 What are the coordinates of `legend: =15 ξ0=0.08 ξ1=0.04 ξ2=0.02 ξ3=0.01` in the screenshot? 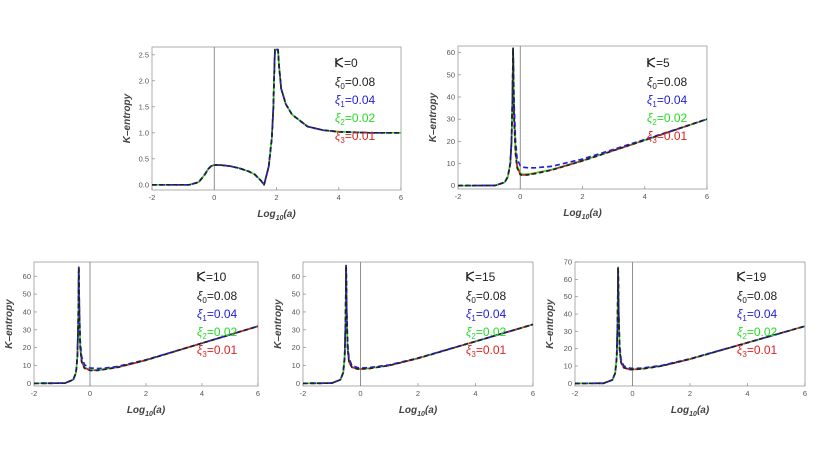 It's located at (486, 314).